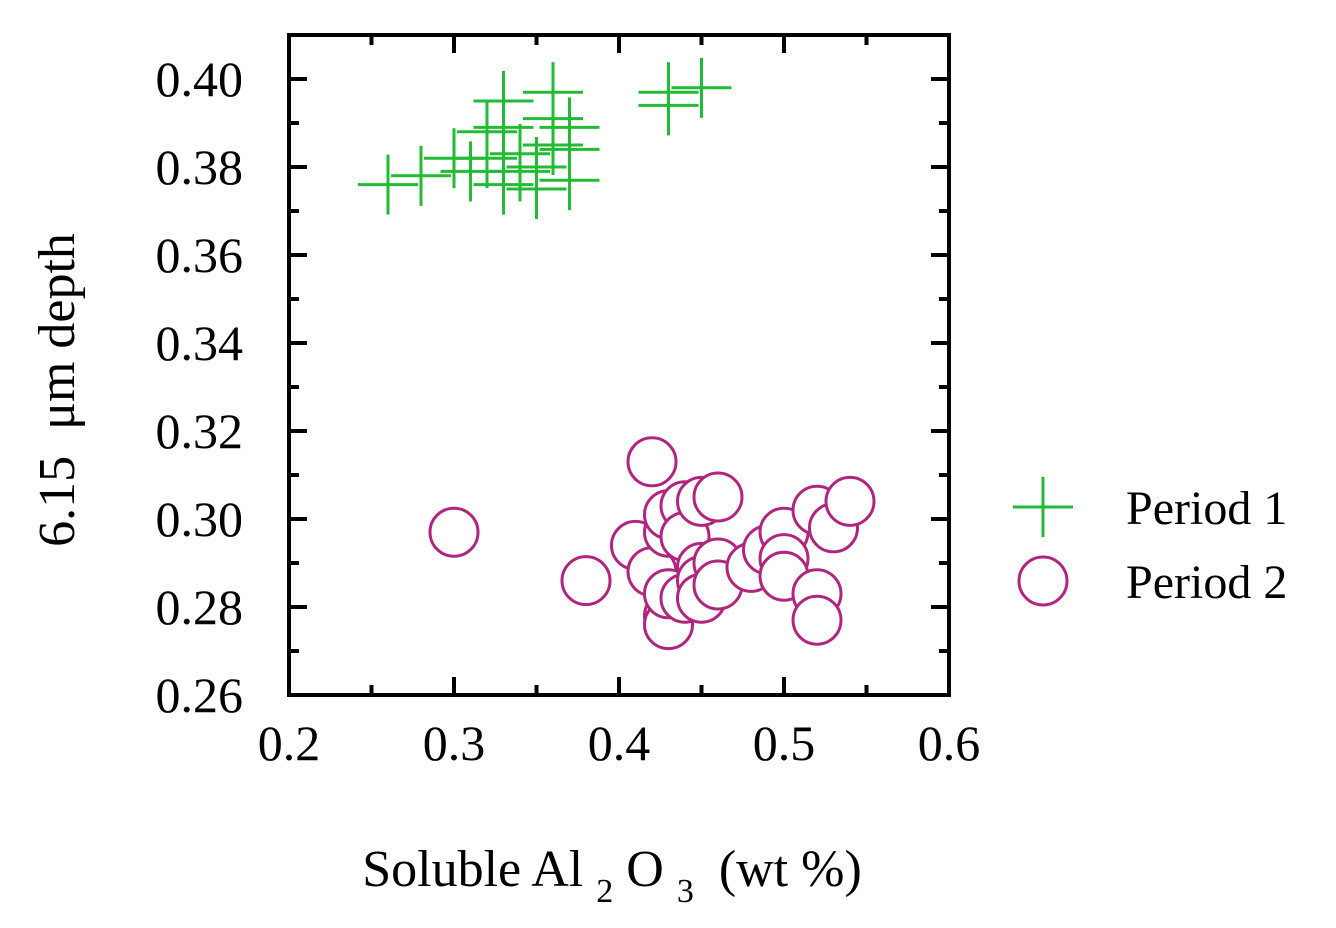 Image resolution: width=1336 pixels, height=928 pixels. Describe the element at coordinates (200, 519) in the screenshot. I see `y-tick-label: 0.30` at that location.